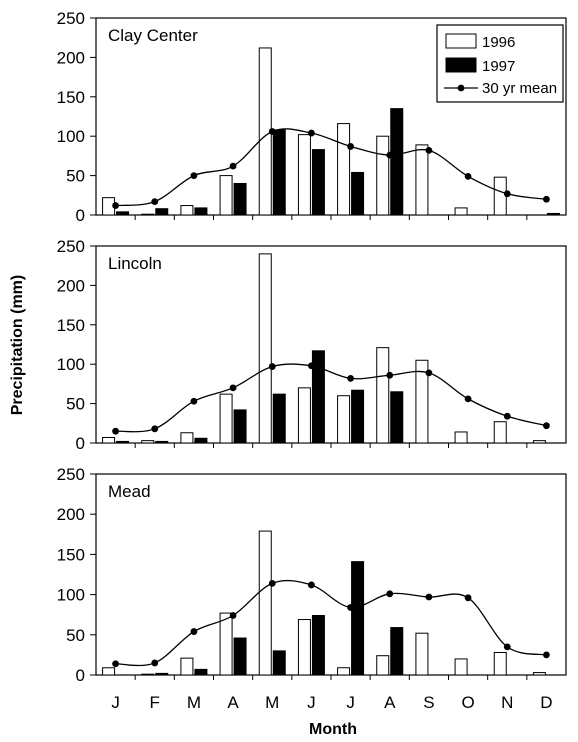 The height and width of the screenshot is (742, 578). Describe the element at coordinates (153, 35) in the screenshot. I see `site-label: Clay Center` at that location.